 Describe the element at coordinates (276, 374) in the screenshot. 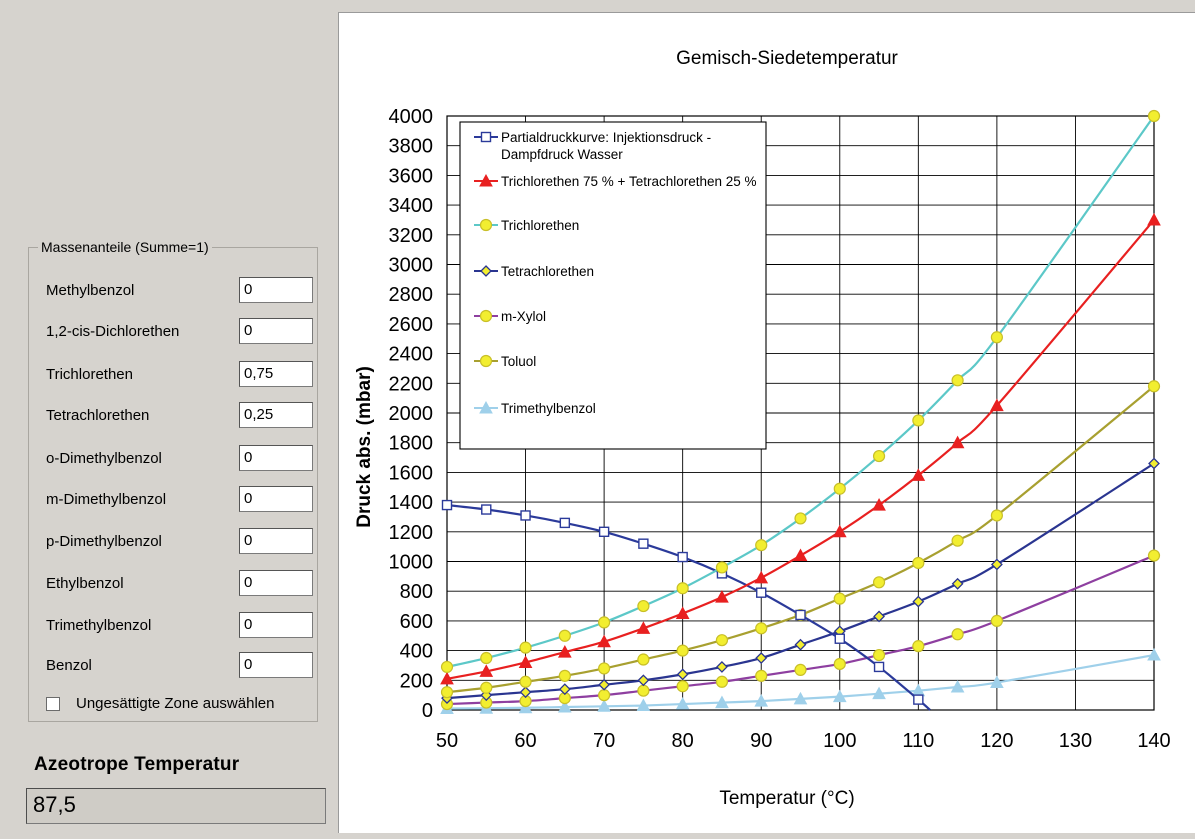

I see `component-value-field: 0,75` at that location.